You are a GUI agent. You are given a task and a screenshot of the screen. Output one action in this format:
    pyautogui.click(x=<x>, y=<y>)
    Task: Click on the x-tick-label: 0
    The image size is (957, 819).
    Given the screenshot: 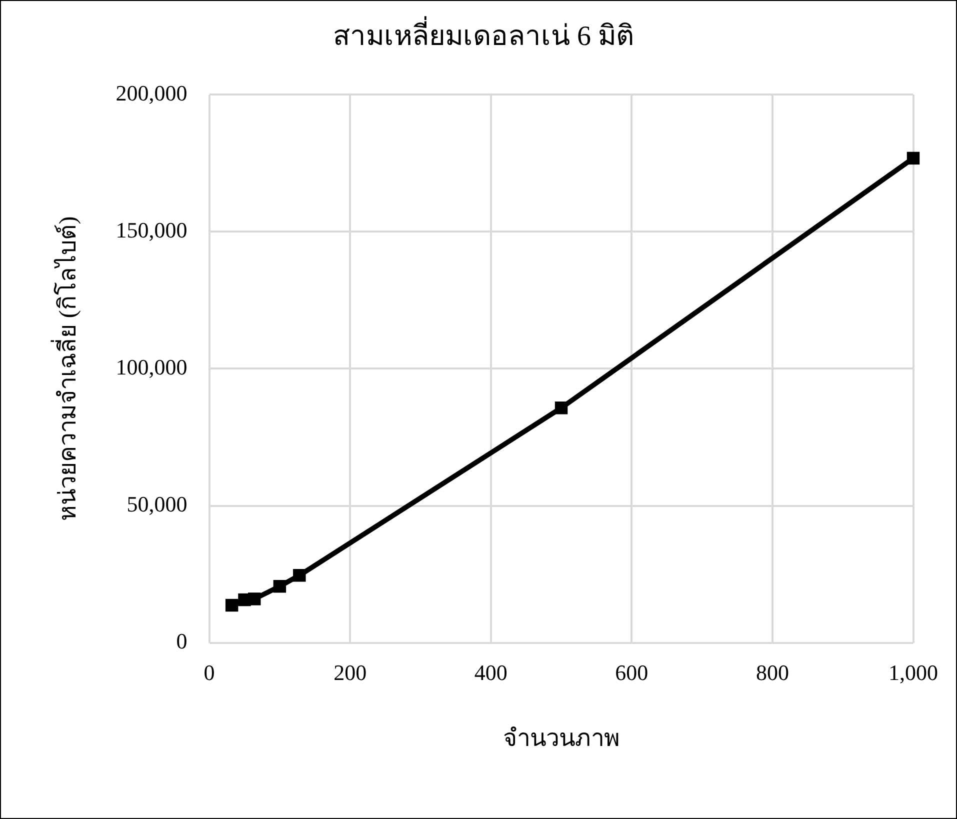 What is the action you would take?
    pyautogui.click(x=209, y=672)
    